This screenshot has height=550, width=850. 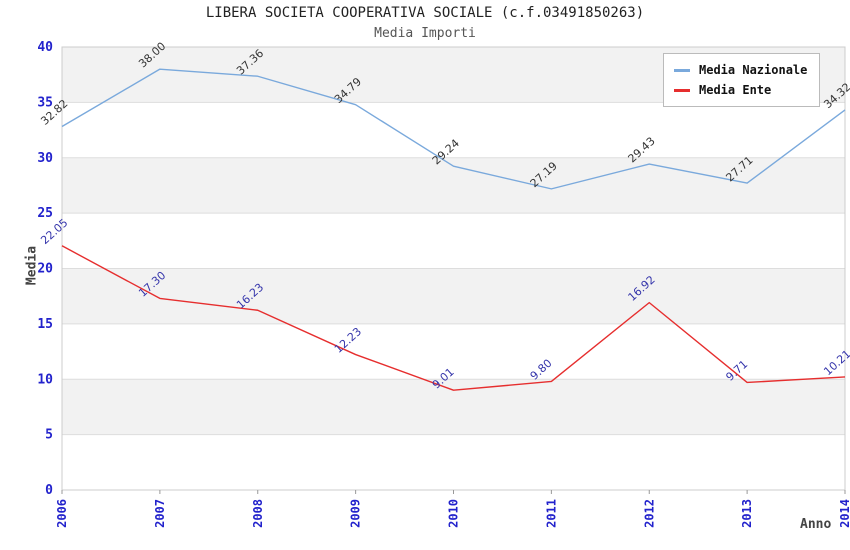 I want to click on y-tick-label: 15, so click(x=45, y=324).